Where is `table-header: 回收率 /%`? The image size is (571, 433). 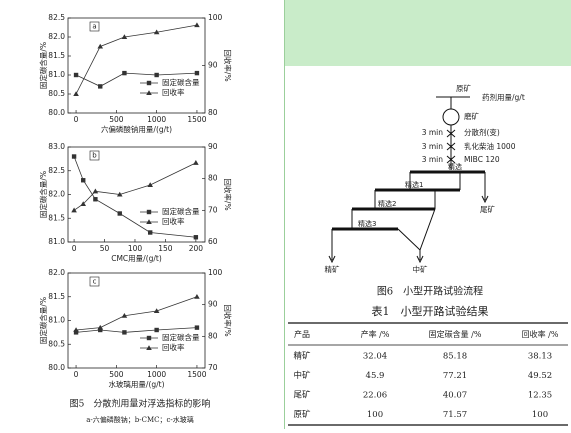
table-header: 回收率 /% is located at coordinates (540, 334).